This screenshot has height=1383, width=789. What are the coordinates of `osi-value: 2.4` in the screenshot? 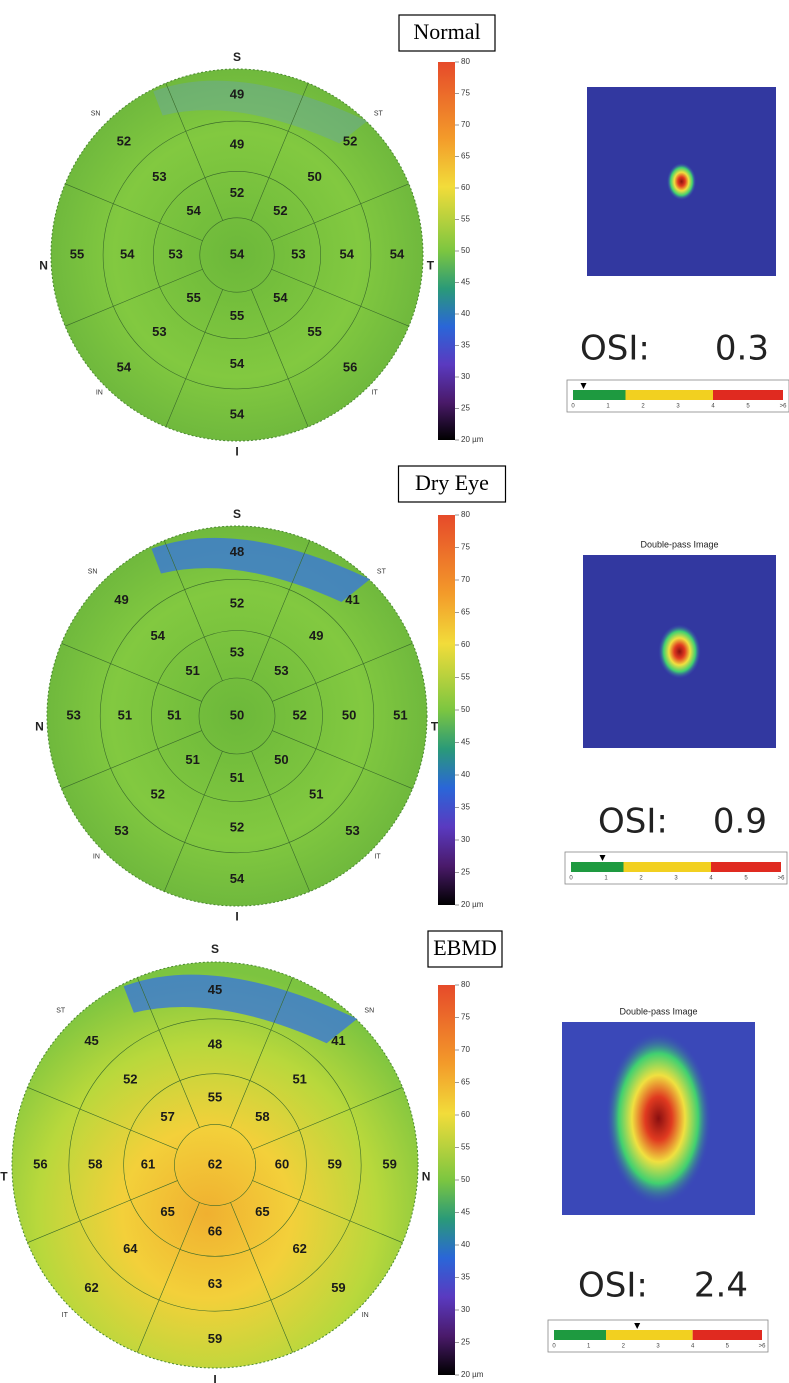 It's located at (721, 1286).